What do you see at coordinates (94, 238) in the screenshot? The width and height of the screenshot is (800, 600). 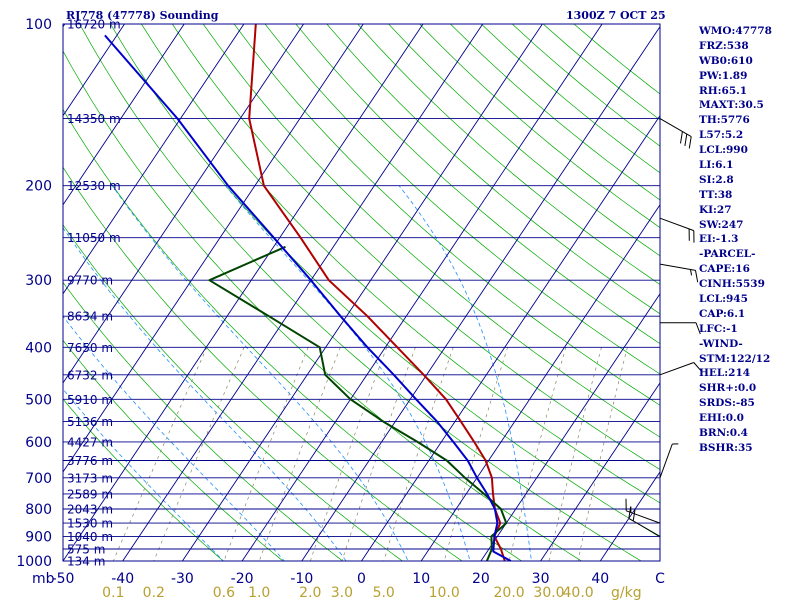 I see `height-label: 11050 m` at bounding box center [94, 238].